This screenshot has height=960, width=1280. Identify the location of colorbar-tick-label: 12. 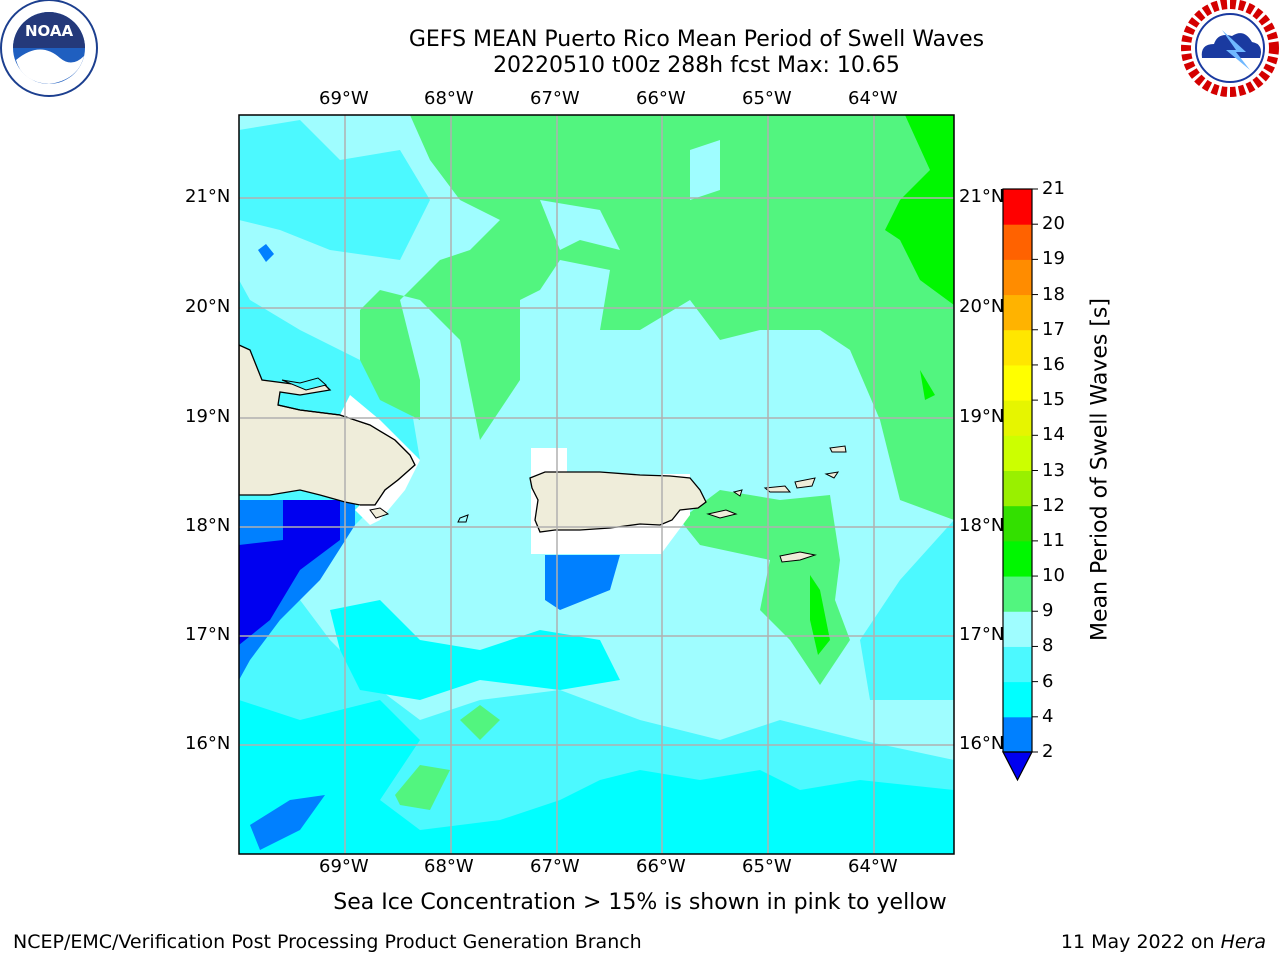
(1053, 505).